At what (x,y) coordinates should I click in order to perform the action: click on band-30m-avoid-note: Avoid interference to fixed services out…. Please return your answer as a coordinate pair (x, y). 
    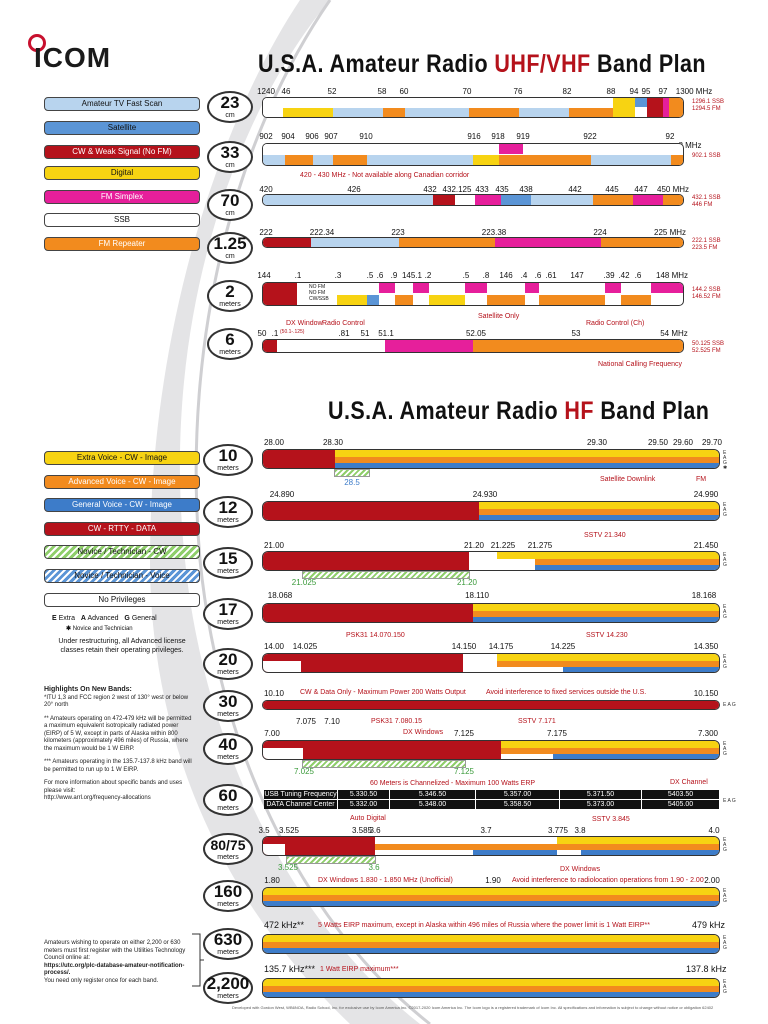
    Looking at the image, I should click on (566, 692).